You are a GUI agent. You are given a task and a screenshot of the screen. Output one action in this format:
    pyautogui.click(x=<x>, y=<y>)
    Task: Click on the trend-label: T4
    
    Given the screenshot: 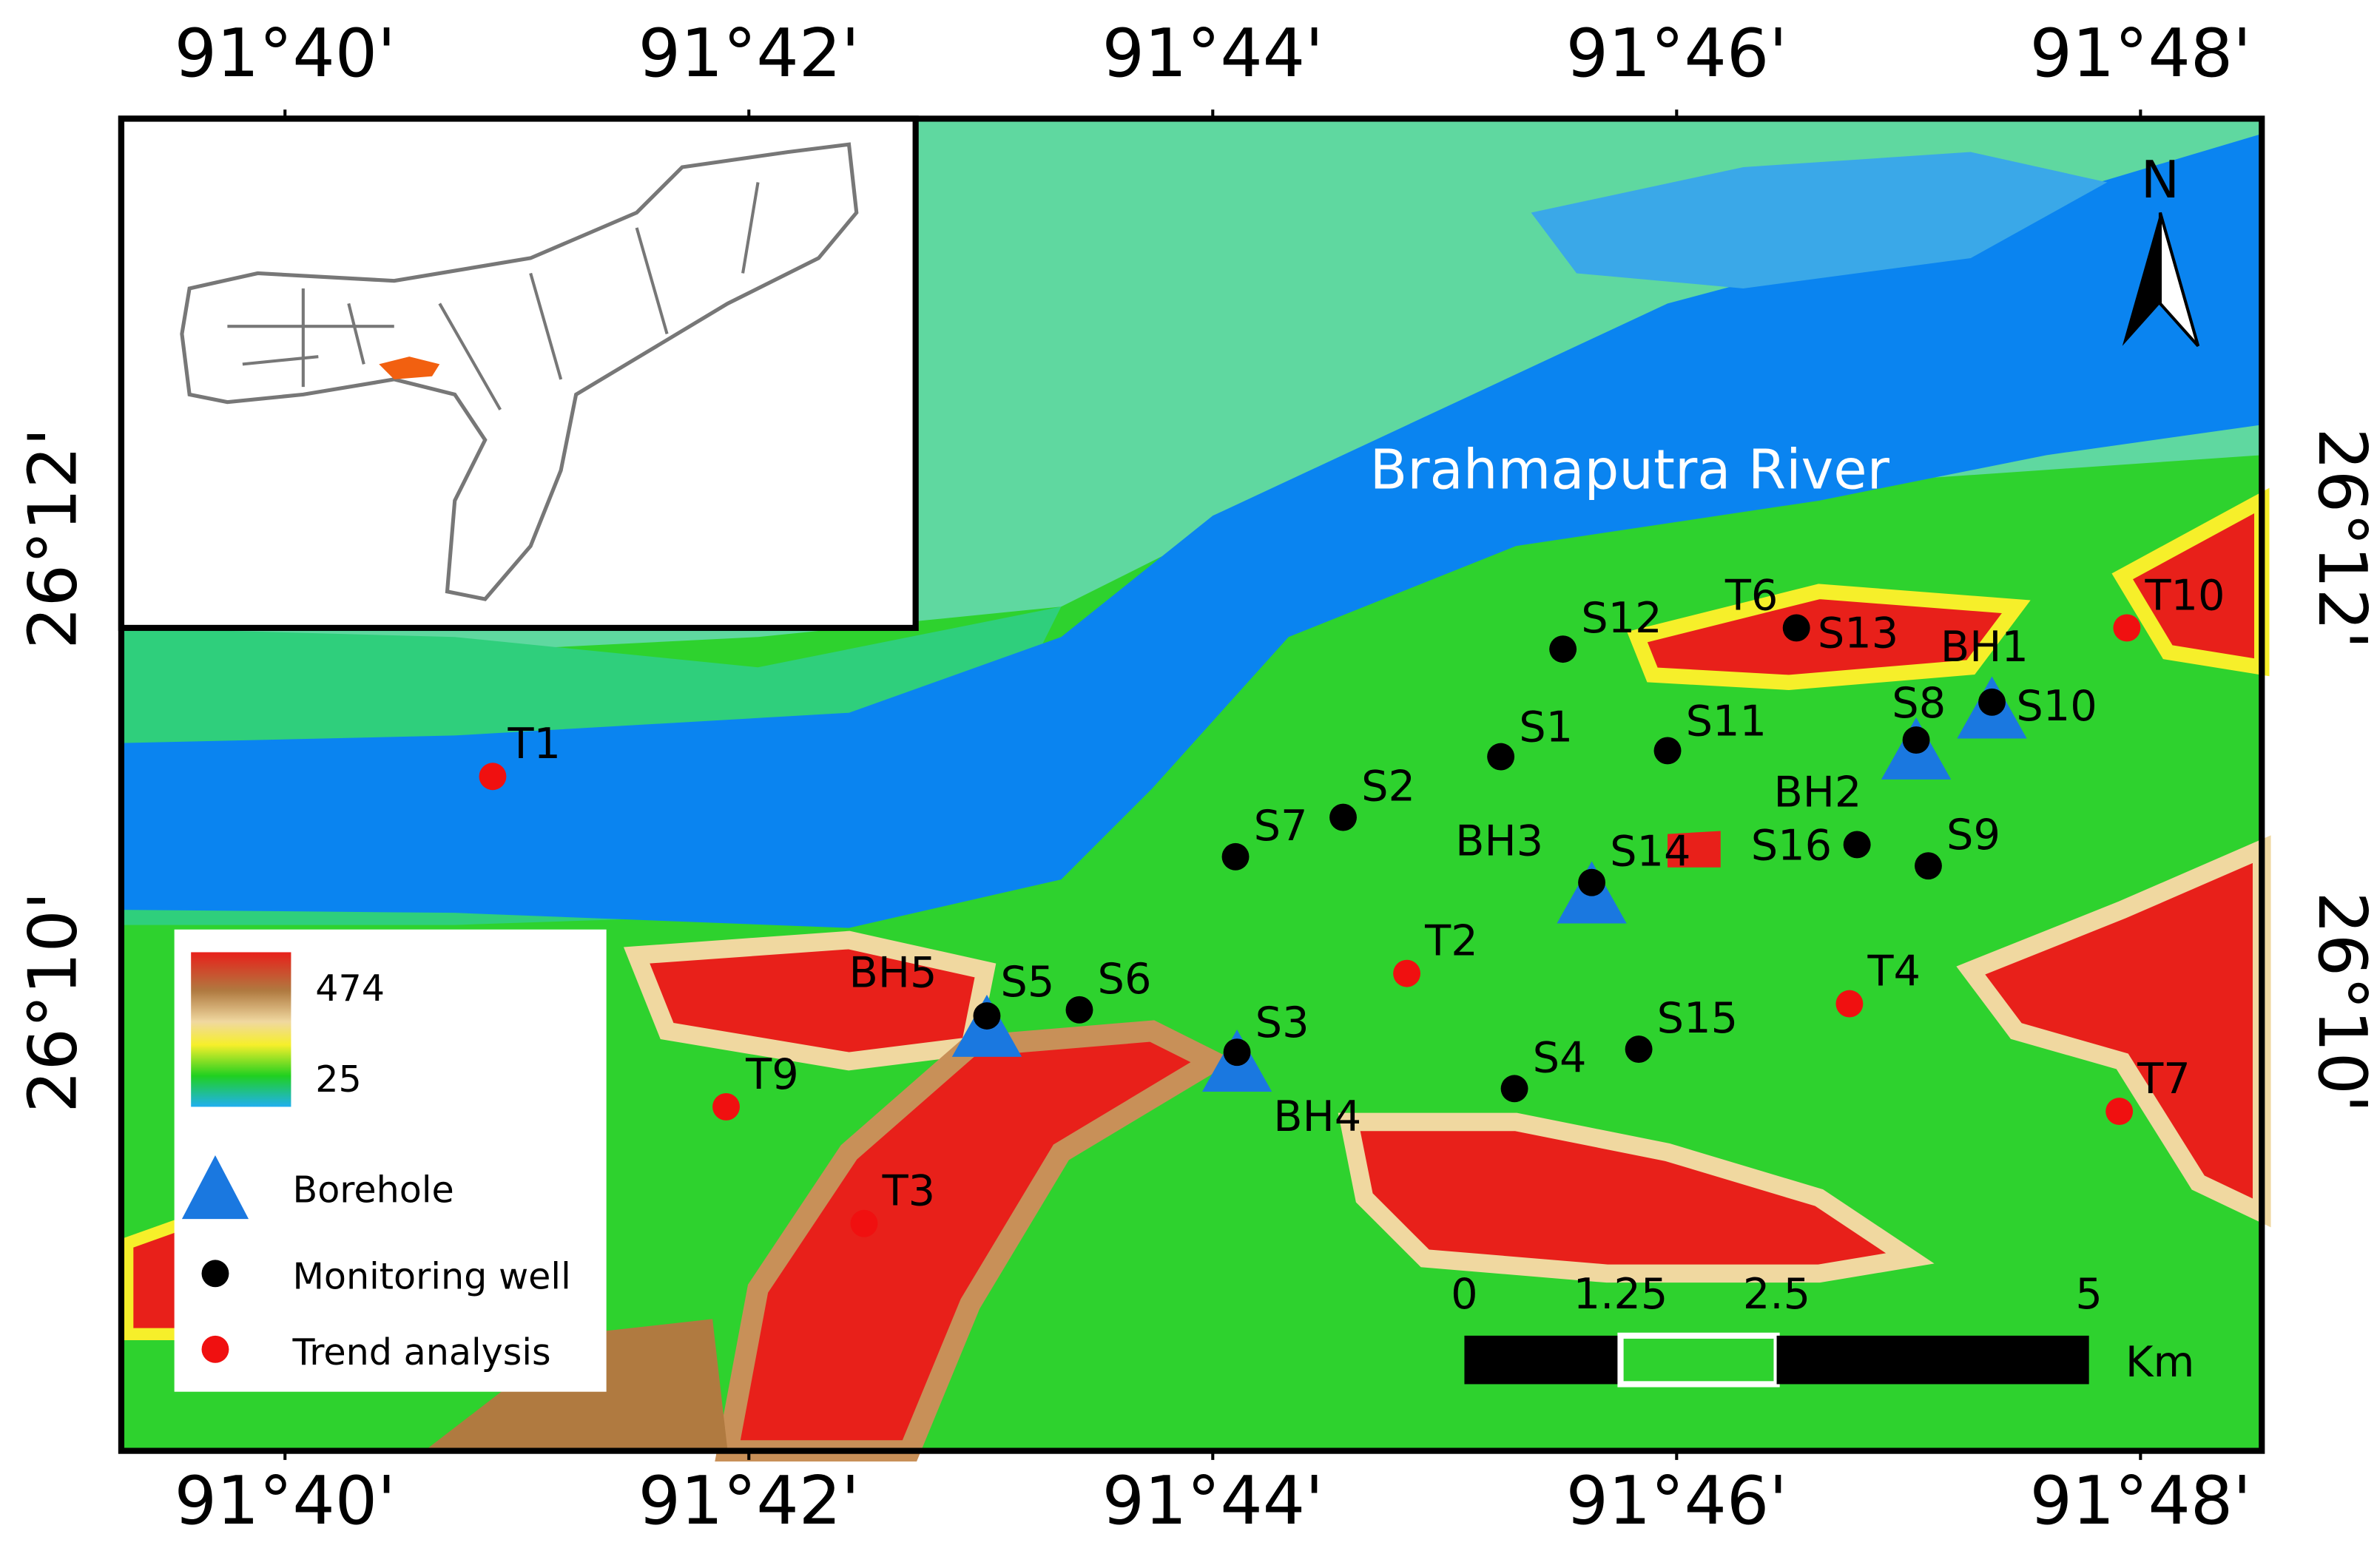 What is the action you would take?
    pyautogui.click(x=1894, y=971)
    